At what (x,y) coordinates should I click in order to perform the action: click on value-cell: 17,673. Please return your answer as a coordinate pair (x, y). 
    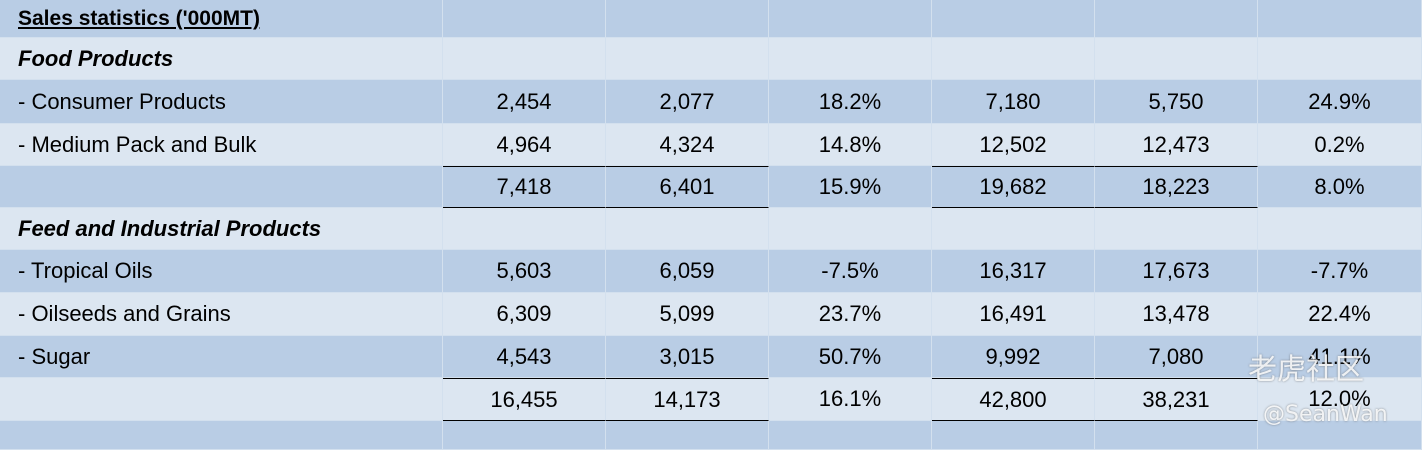
    Looking at the image, I should click on (1176, 271).